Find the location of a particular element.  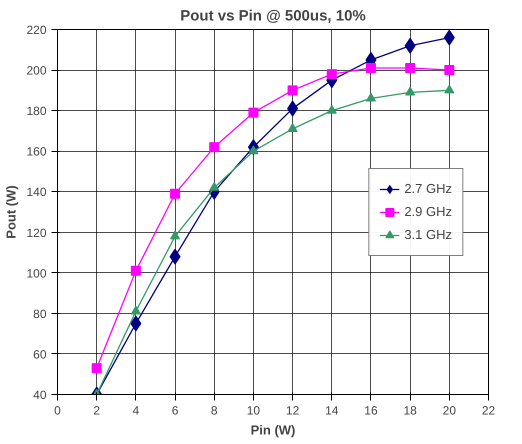

x-tick-label: 0 is located at coordinates (58, 411).